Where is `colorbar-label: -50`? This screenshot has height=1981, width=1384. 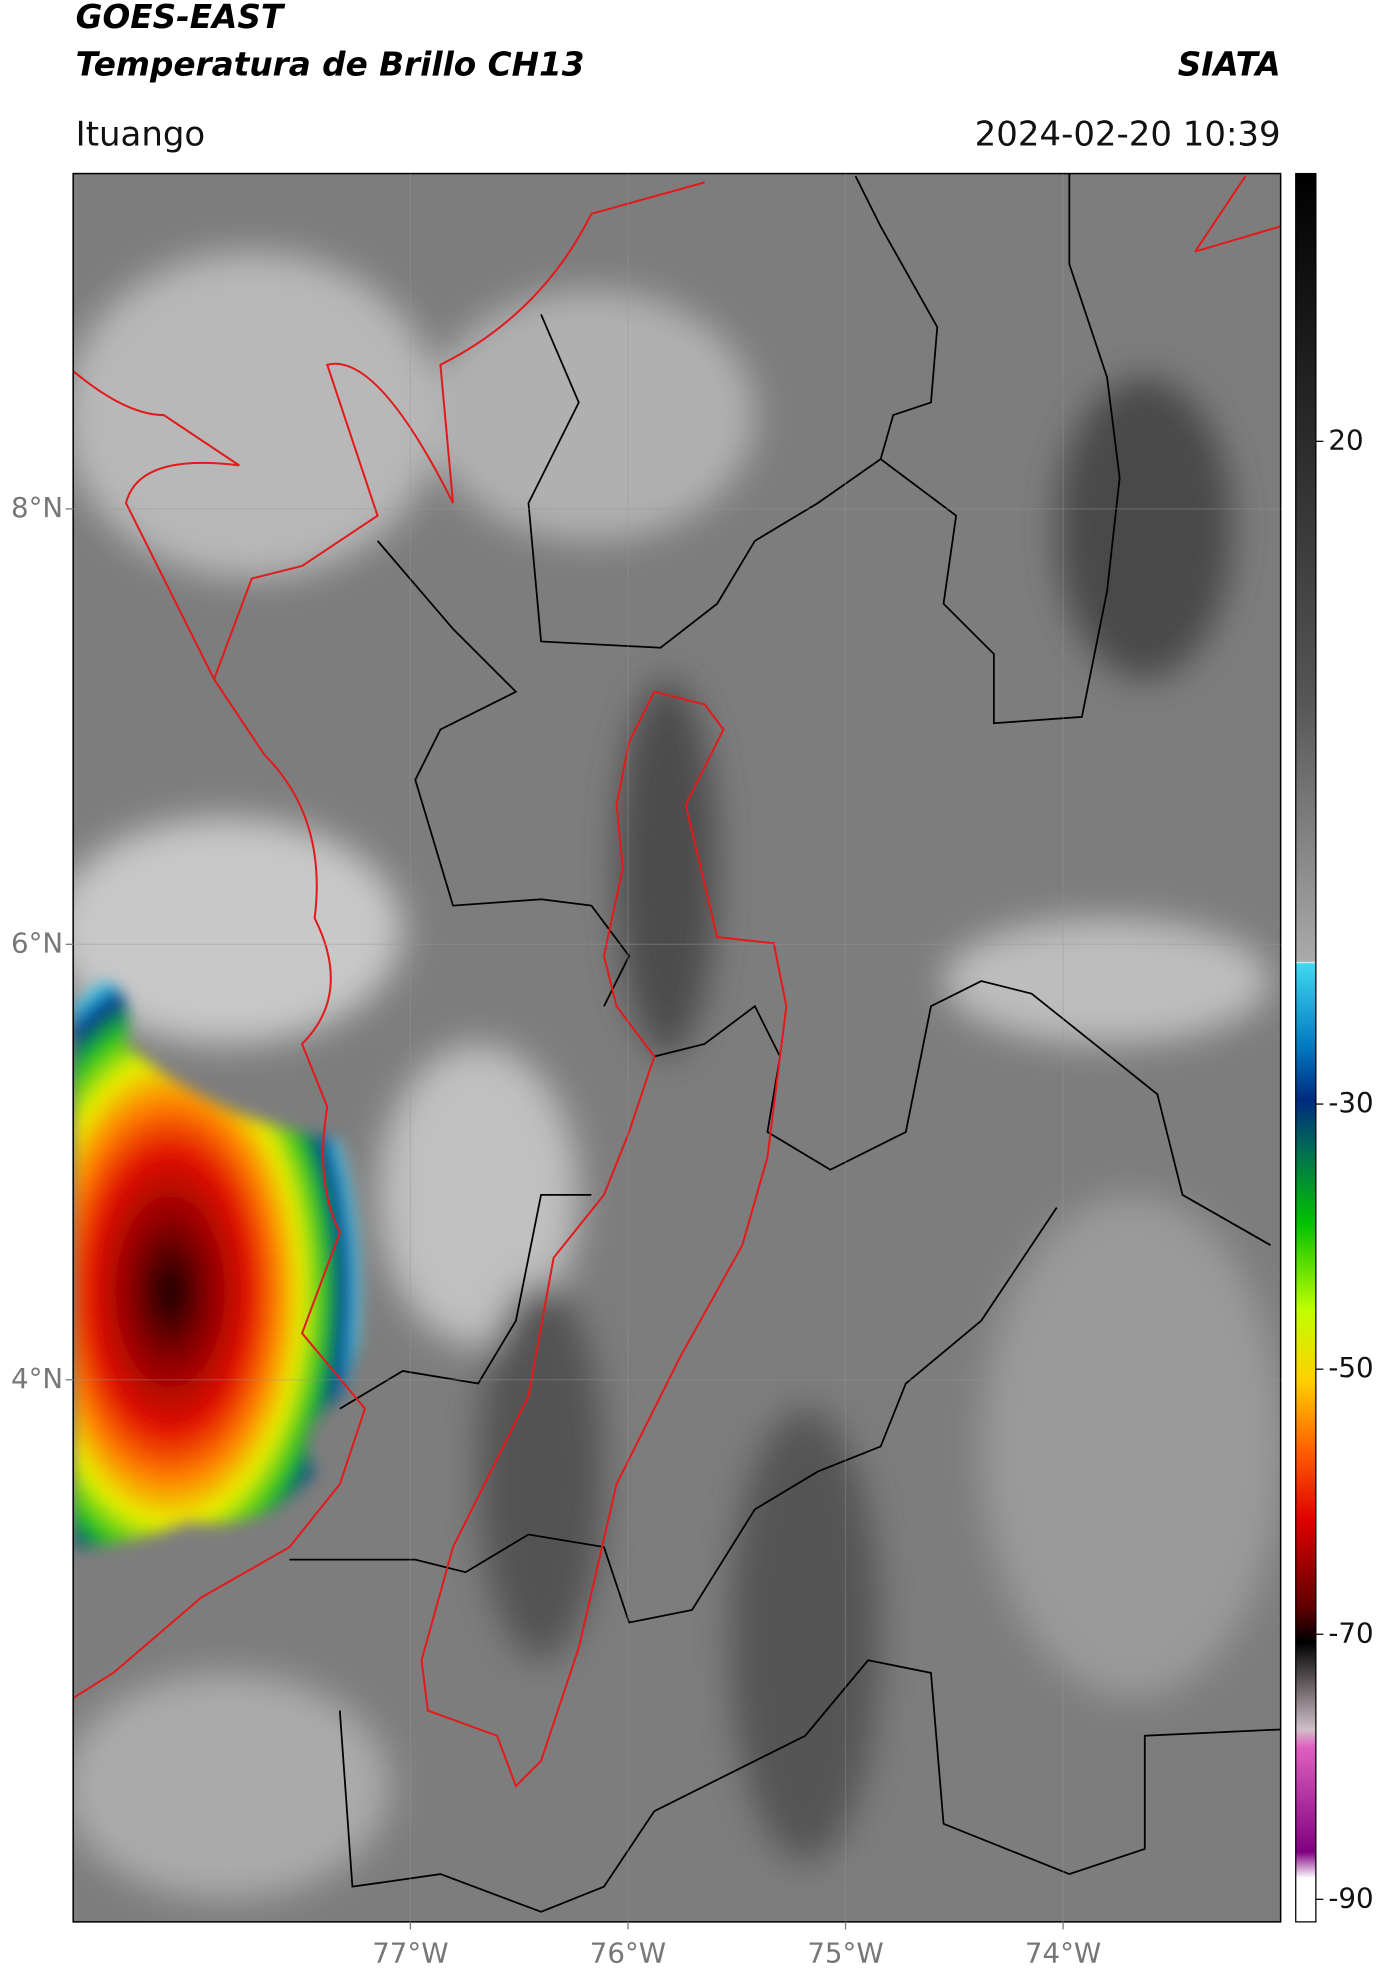 colorbar-label: -50 is located at coordinates (1350, 1367).